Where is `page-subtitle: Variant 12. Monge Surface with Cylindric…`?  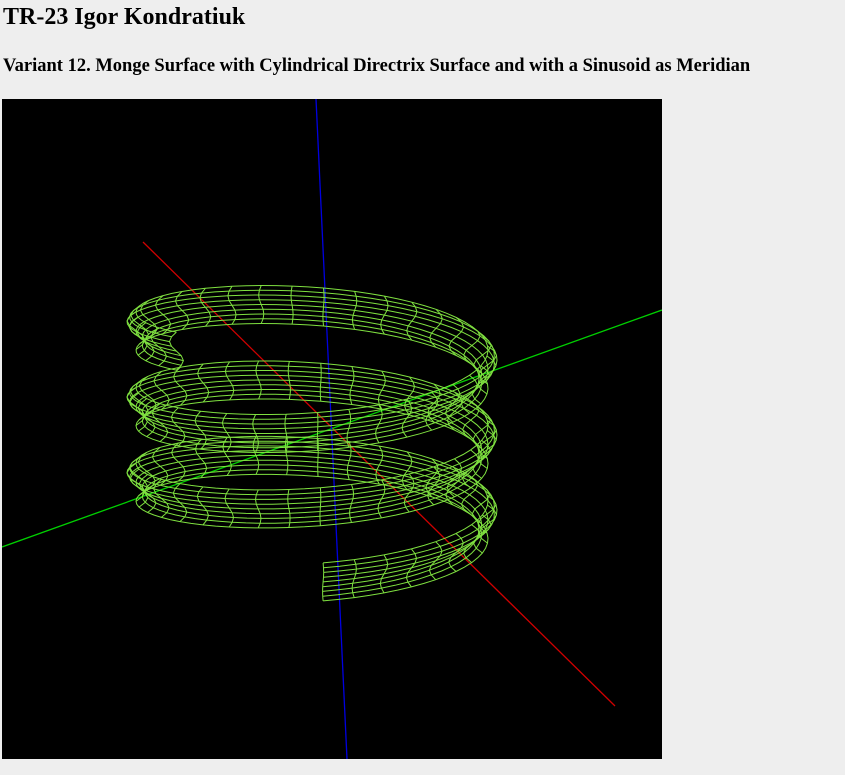 page-subtitle: Variant 12. Monge Surface with Cylindric… is located at coordinates (377, 66).